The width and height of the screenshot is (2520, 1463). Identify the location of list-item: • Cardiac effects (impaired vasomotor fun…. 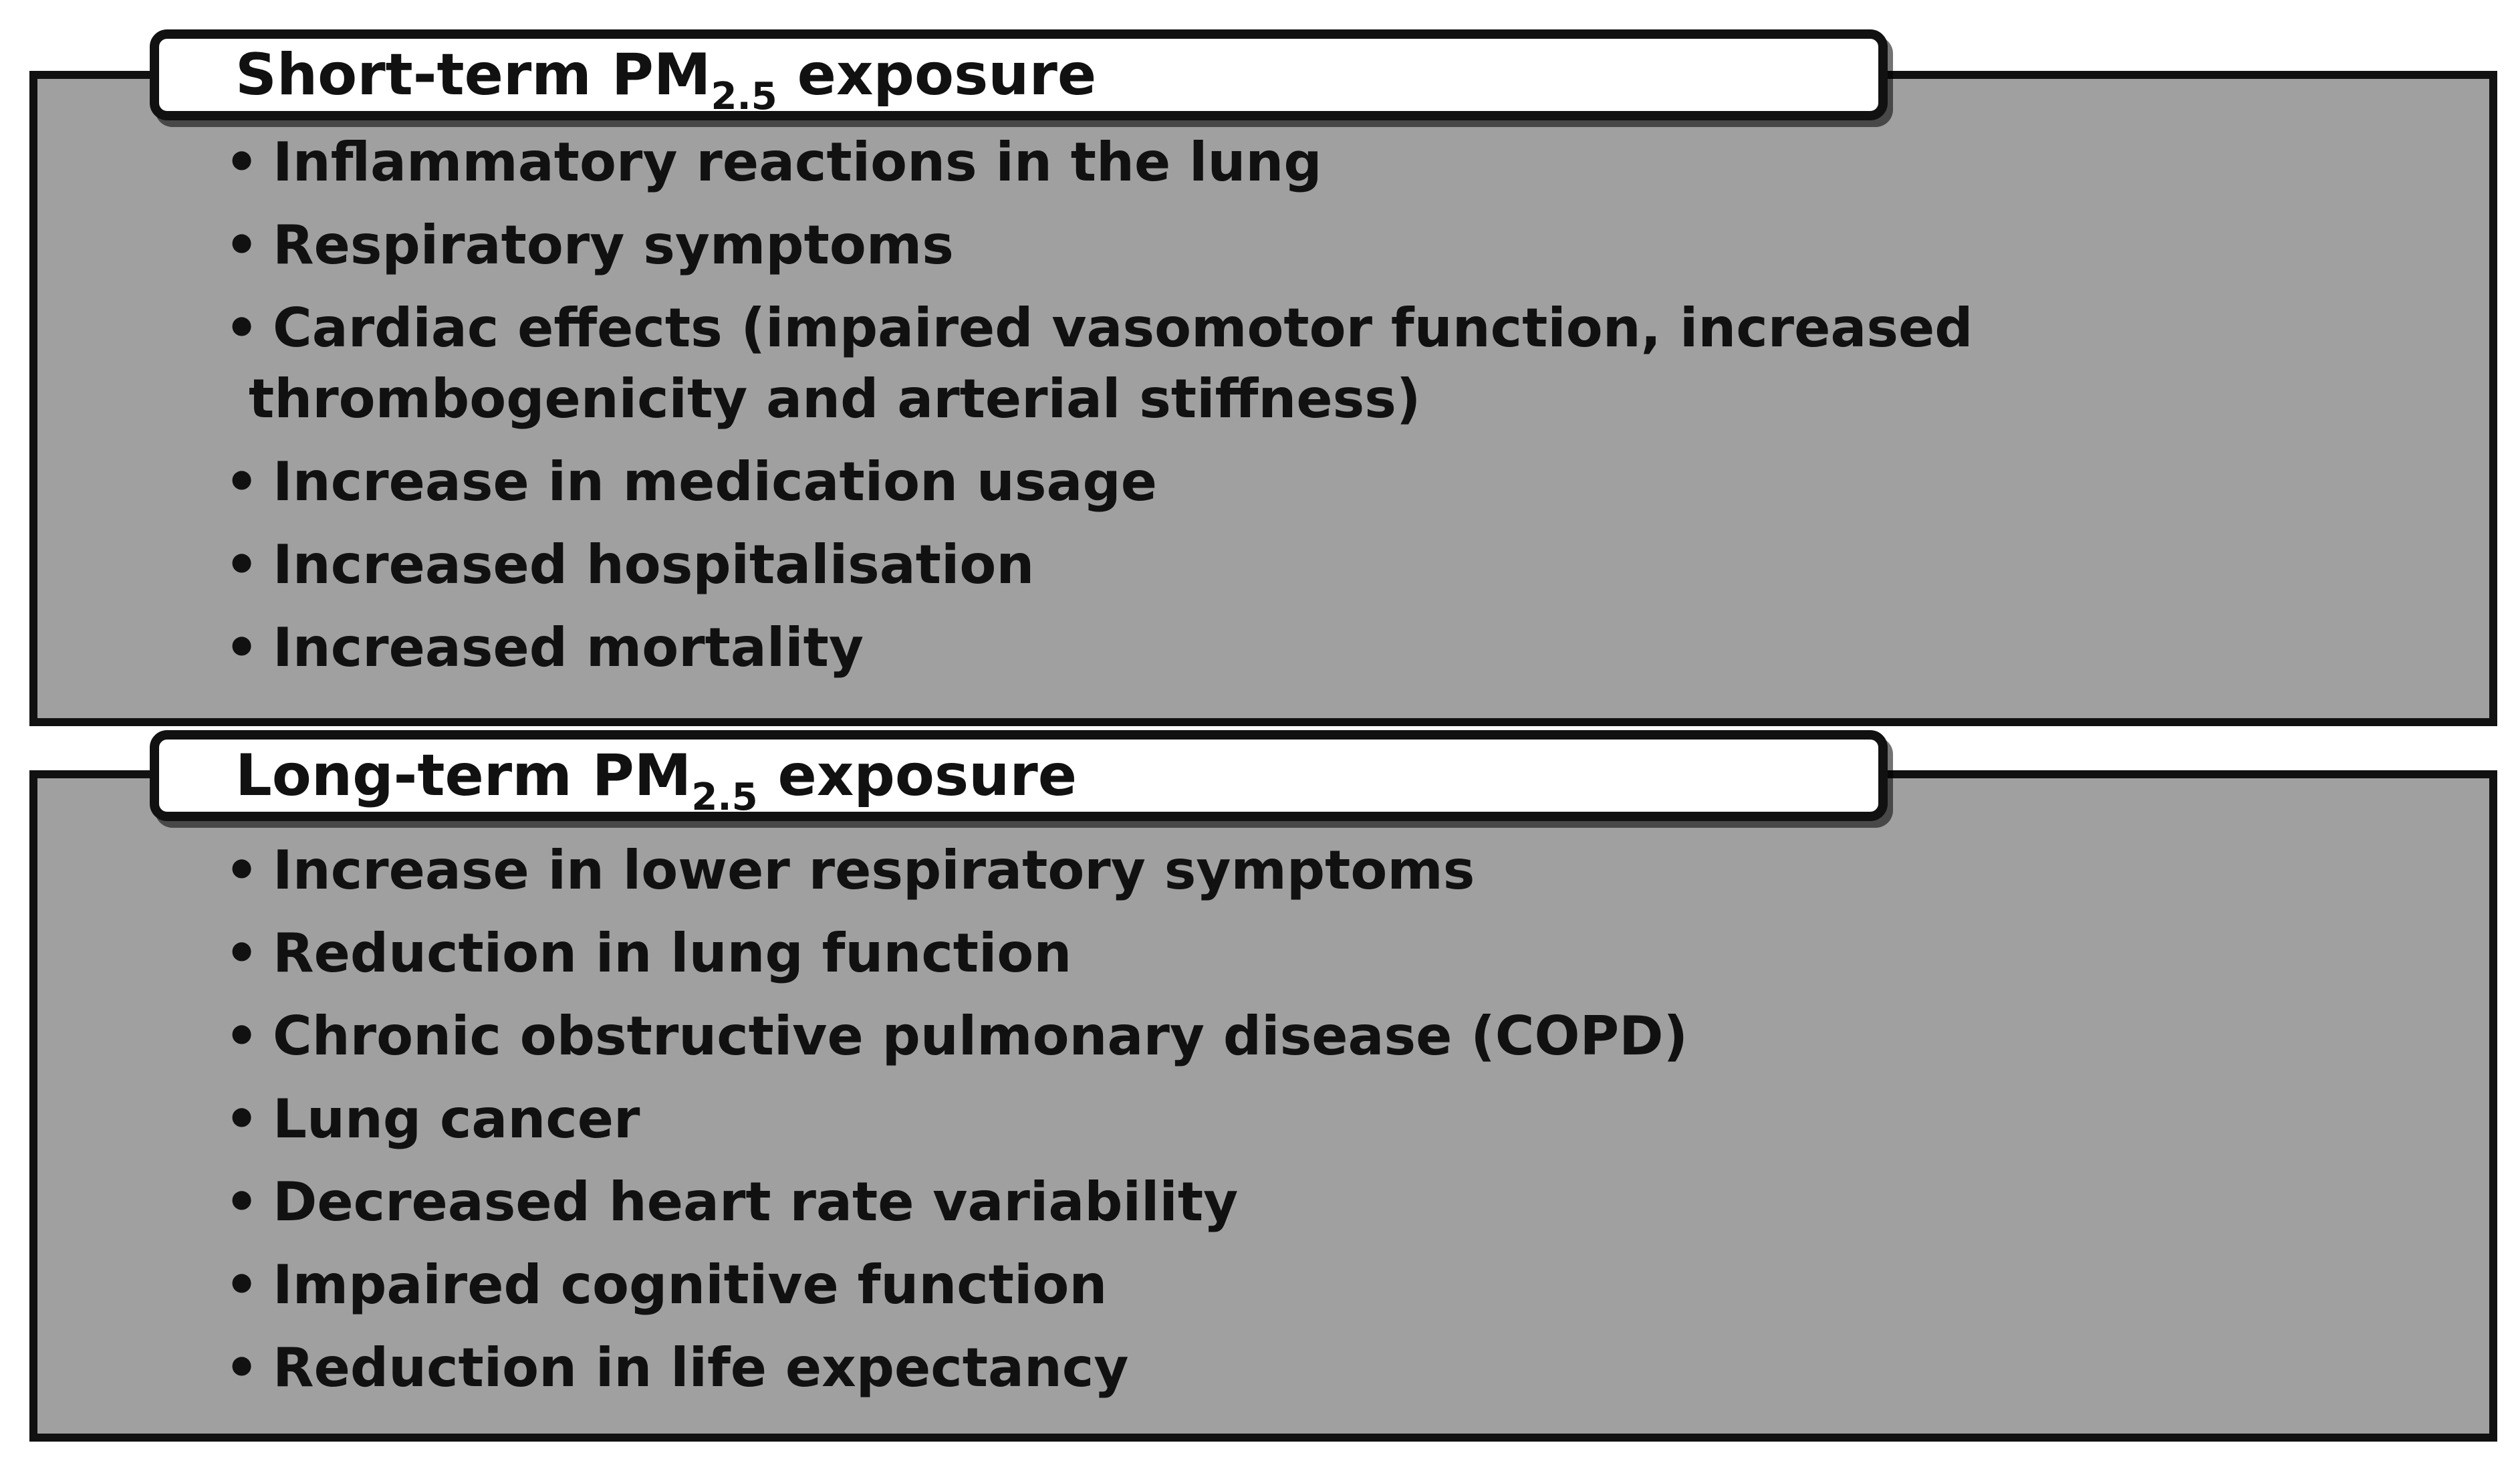
(1099, 364).